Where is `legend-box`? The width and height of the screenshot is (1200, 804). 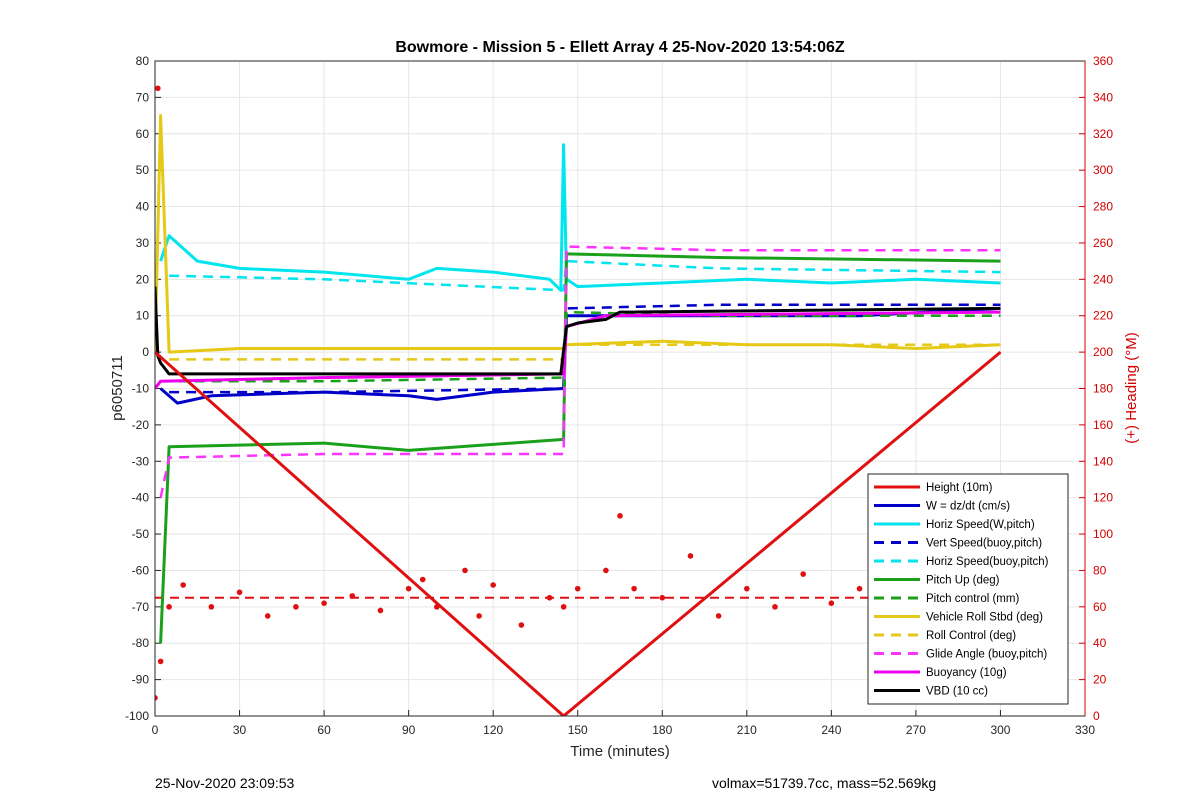
legend-box is located at coordinates (968, 589).